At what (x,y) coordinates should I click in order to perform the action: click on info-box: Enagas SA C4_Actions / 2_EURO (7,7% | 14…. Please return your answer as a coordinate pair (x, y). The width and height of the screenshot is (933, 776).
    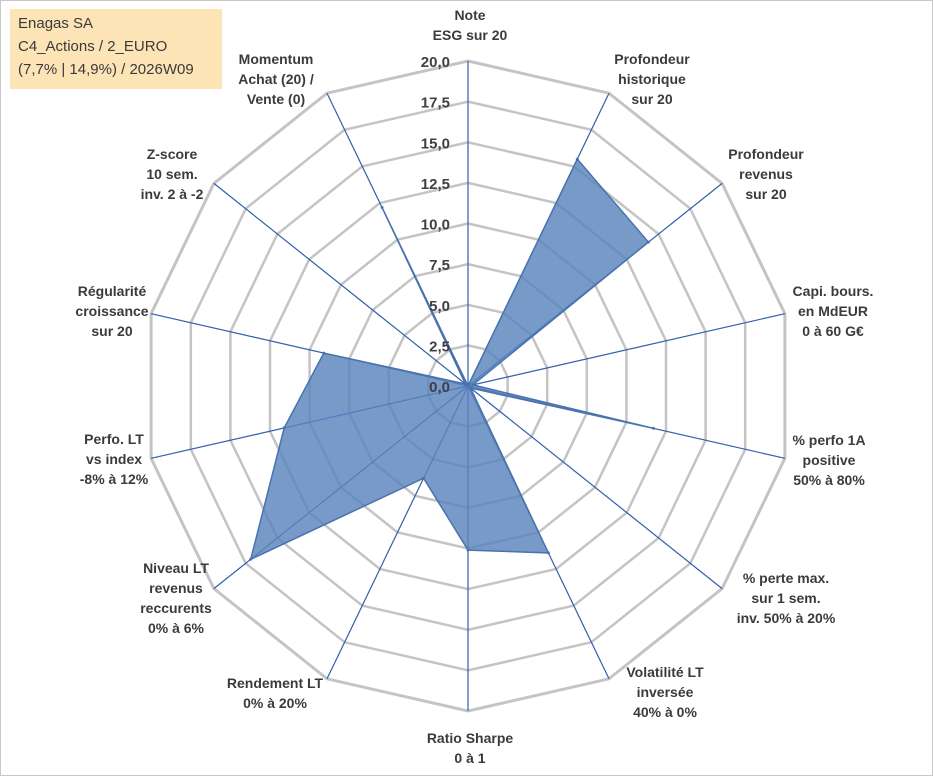
    Looking at the image, I should click on (116, 49).